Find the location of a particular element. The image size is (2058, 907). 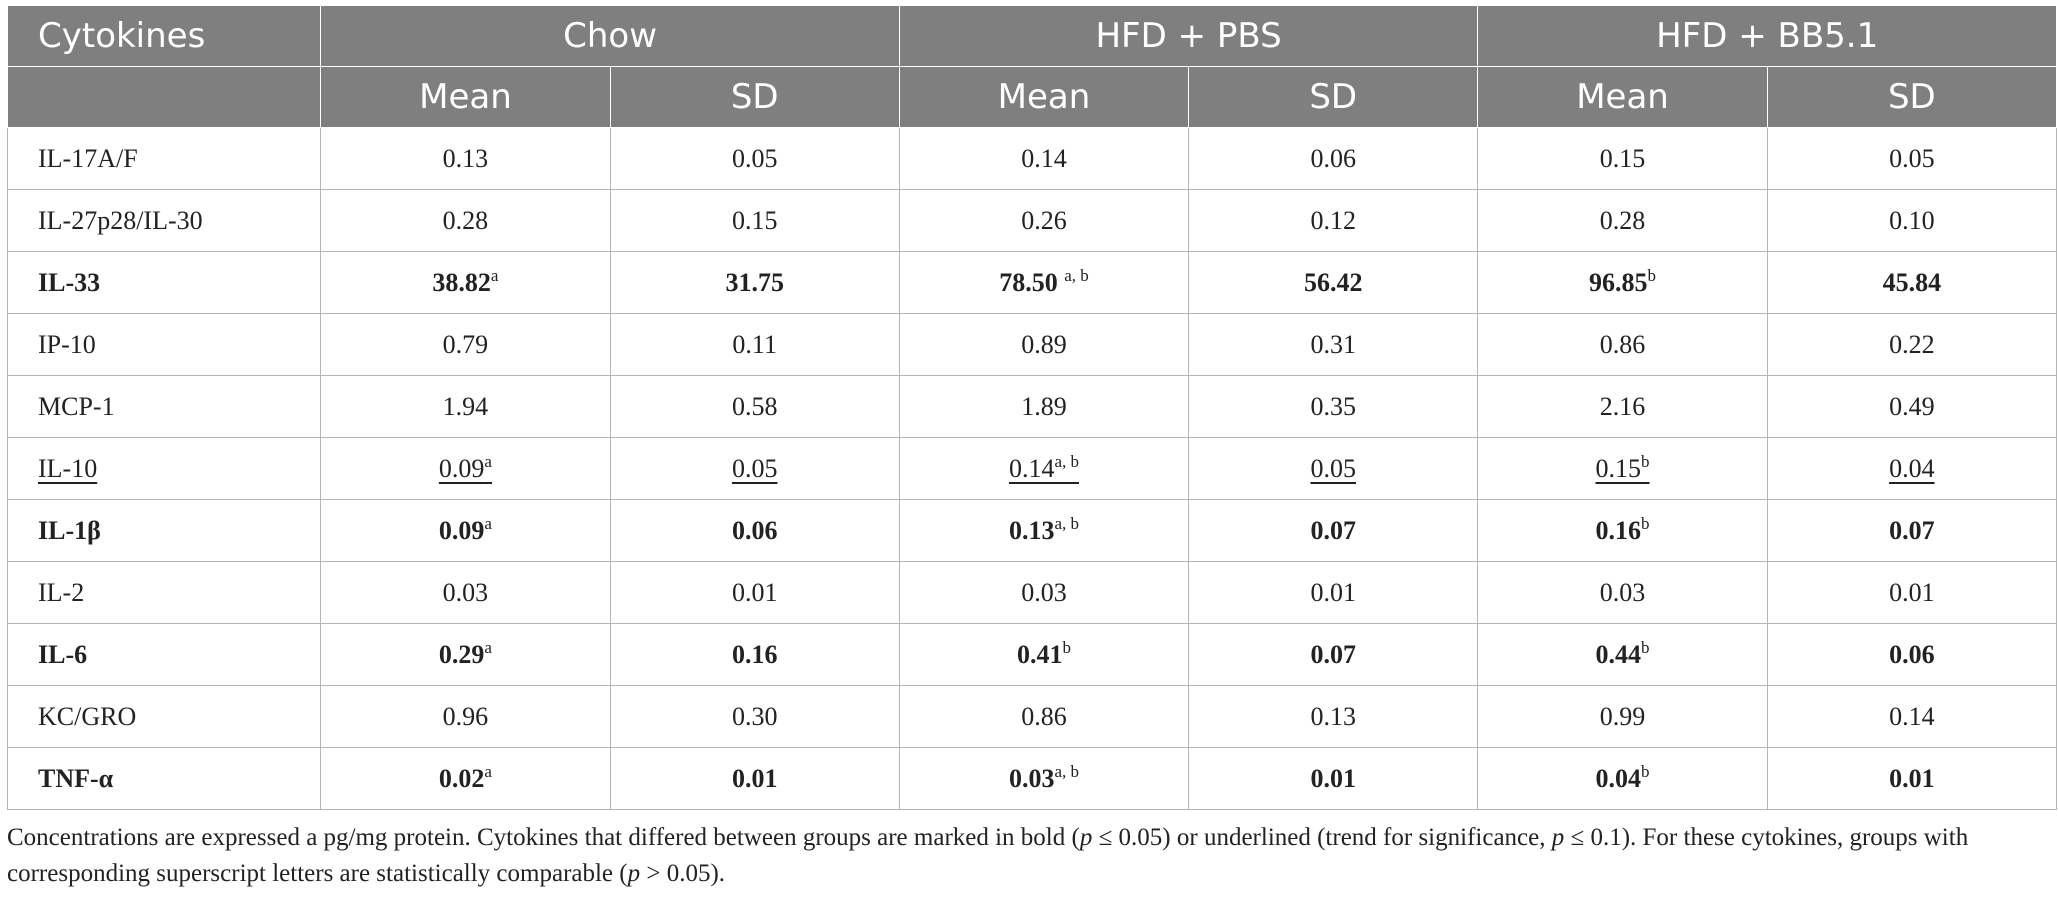

table-row: MCP-1 1.94 0.58 1.89 0.35 2.16 0.49 is located at coordinates (1032, 406).